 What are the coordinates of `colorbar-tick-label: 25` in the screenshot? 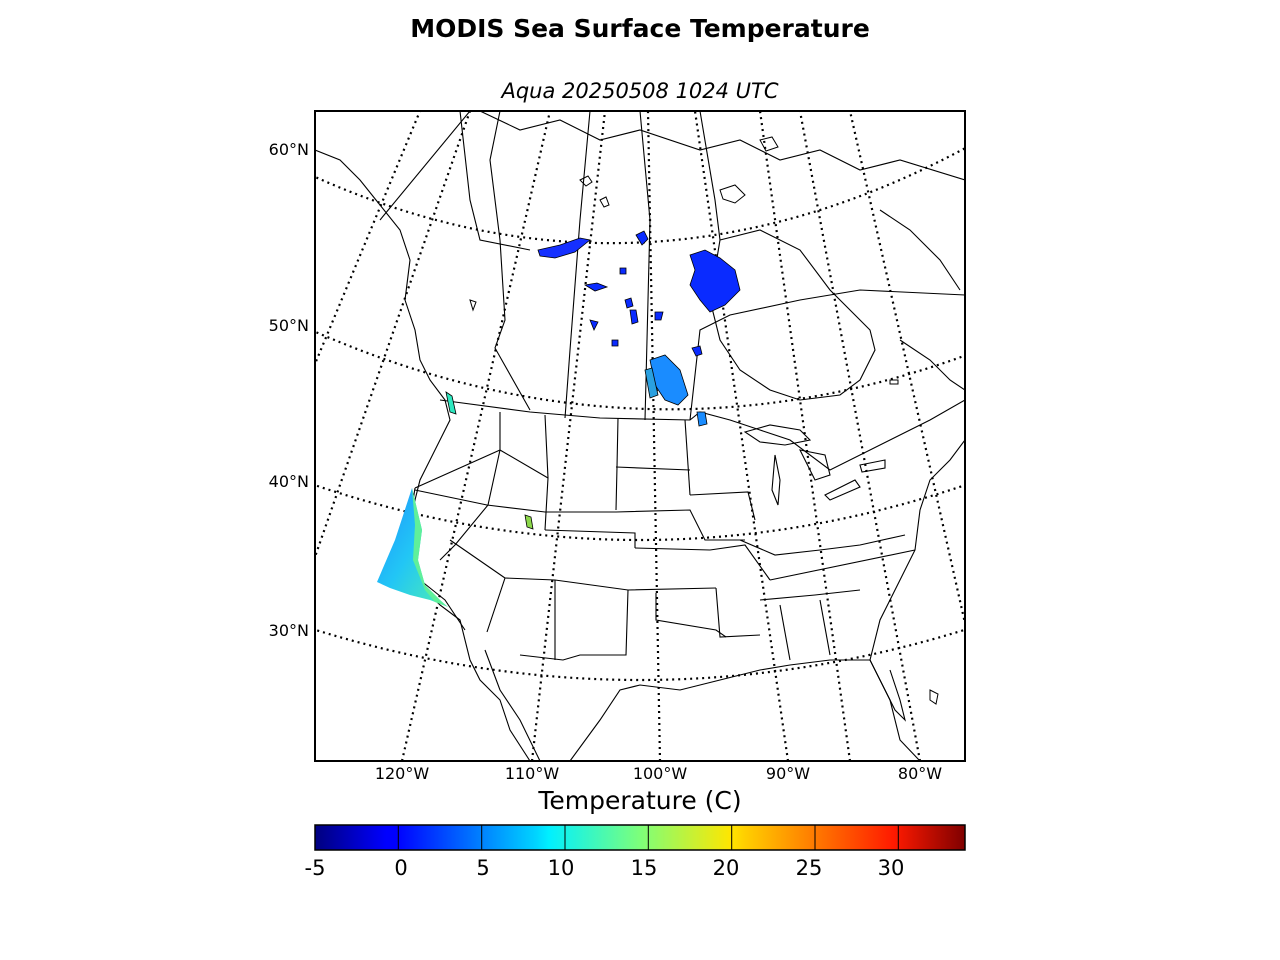 It's located at (809, 868).